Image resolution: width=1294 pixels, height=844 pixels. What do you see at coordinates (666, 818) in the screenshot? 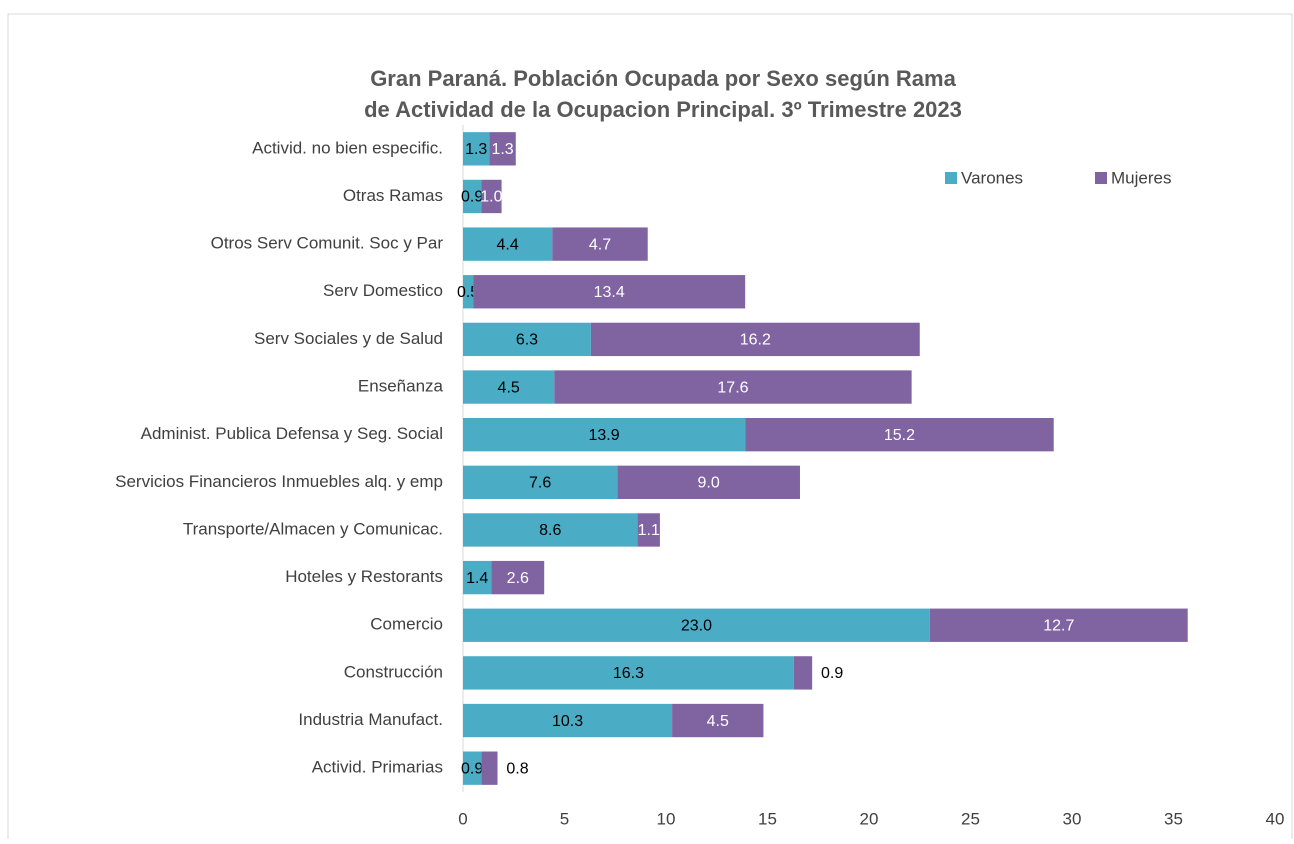
I see `x-tick-label: 10` at bounding box center [666, 818].